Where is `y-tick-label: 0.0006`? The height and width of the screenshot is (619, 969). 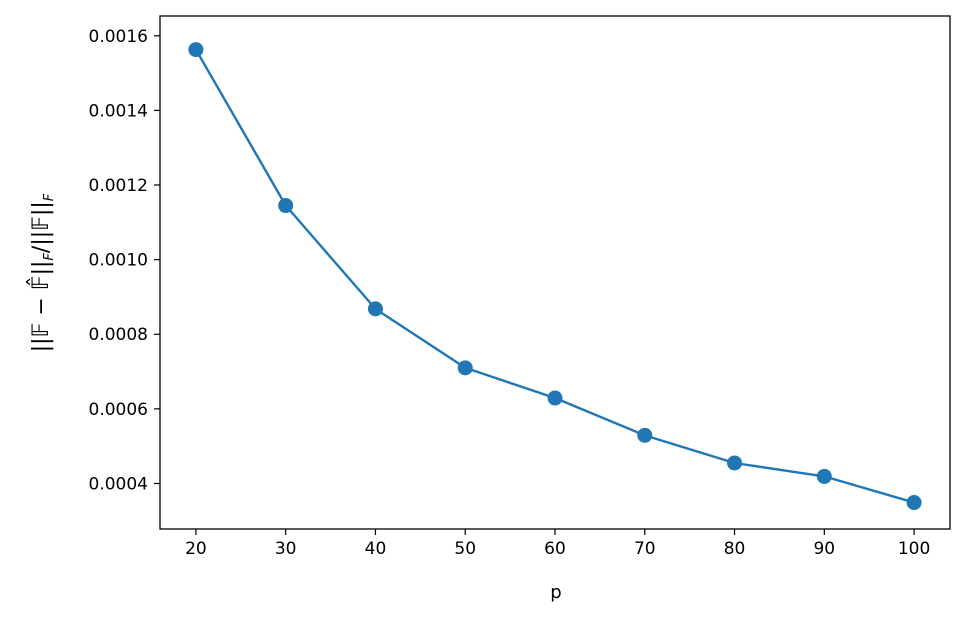
y-tick-label: 0.0006 is located at coordinates (118, 410).